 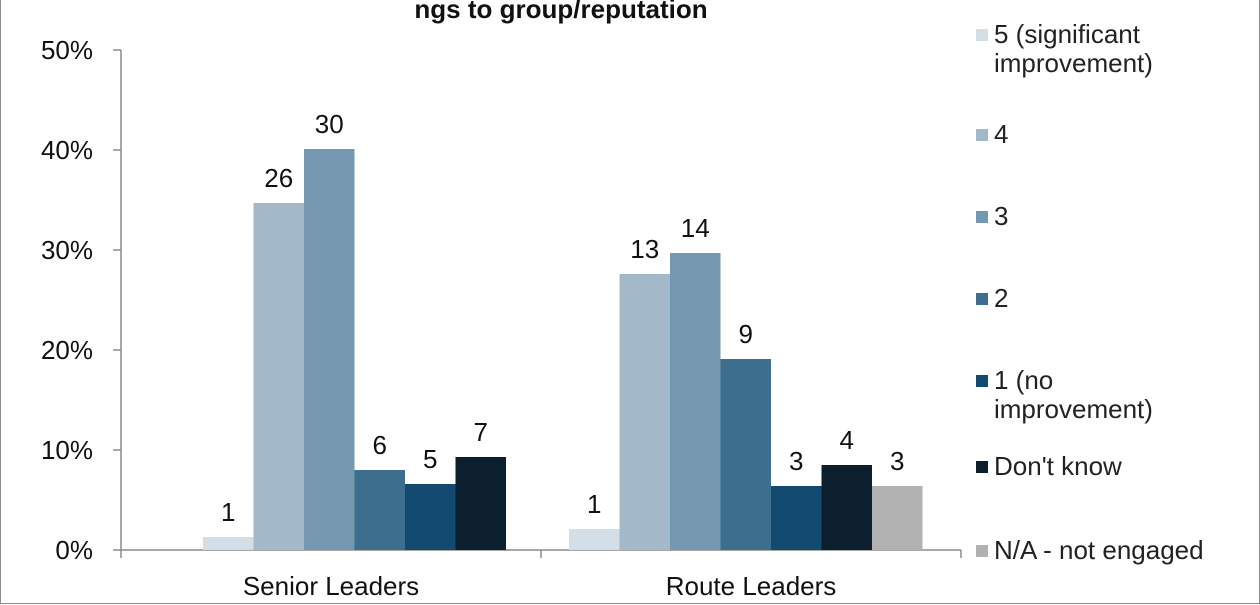 I want to click on legend-item: 2, so click(x=992, y=298).